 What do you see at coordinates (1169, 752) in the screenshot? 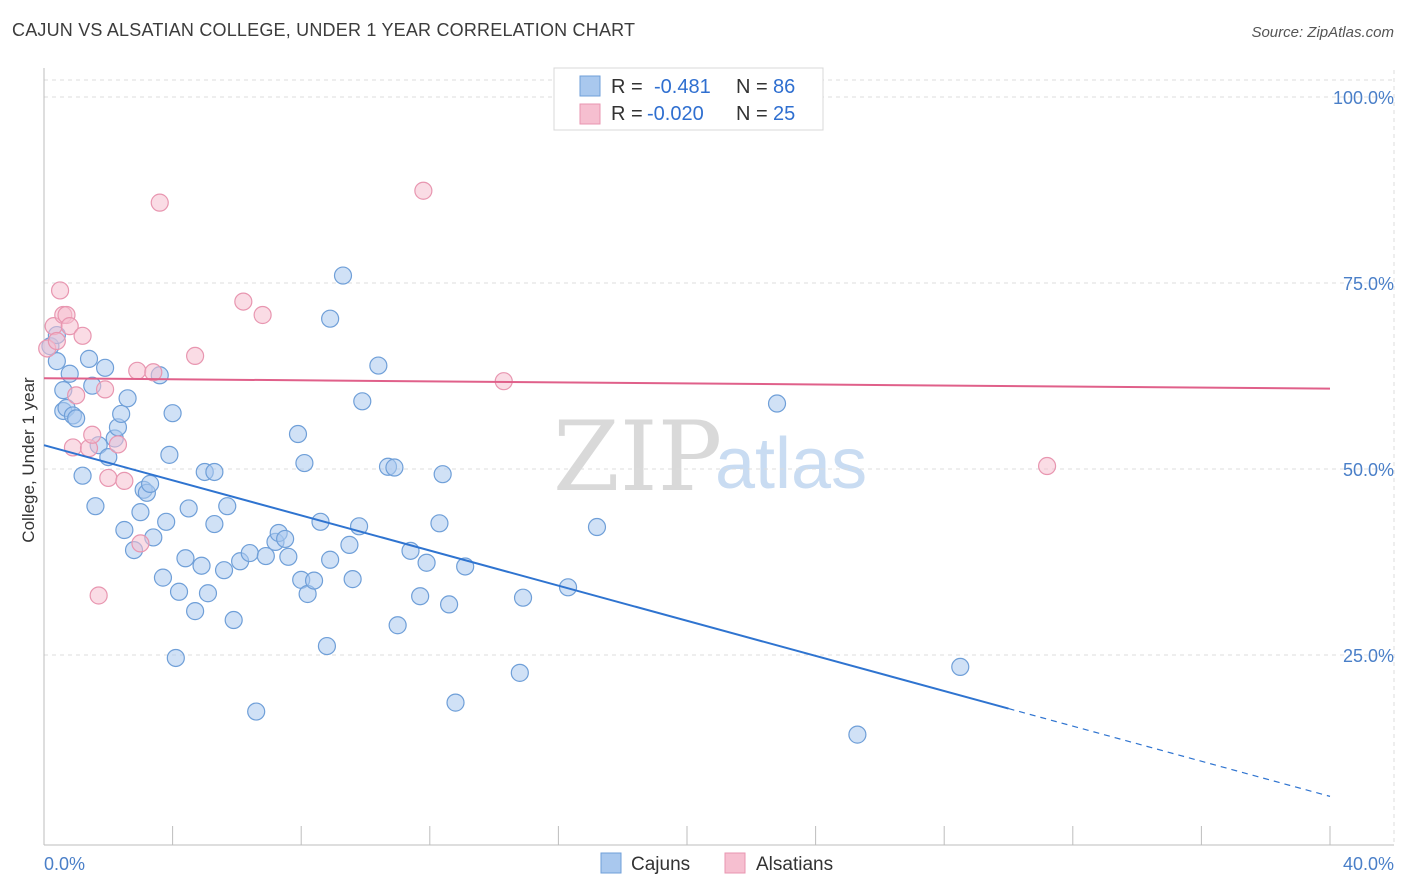
I see `trend-line-cajuns-extension` at bounding box center [1169, 752].